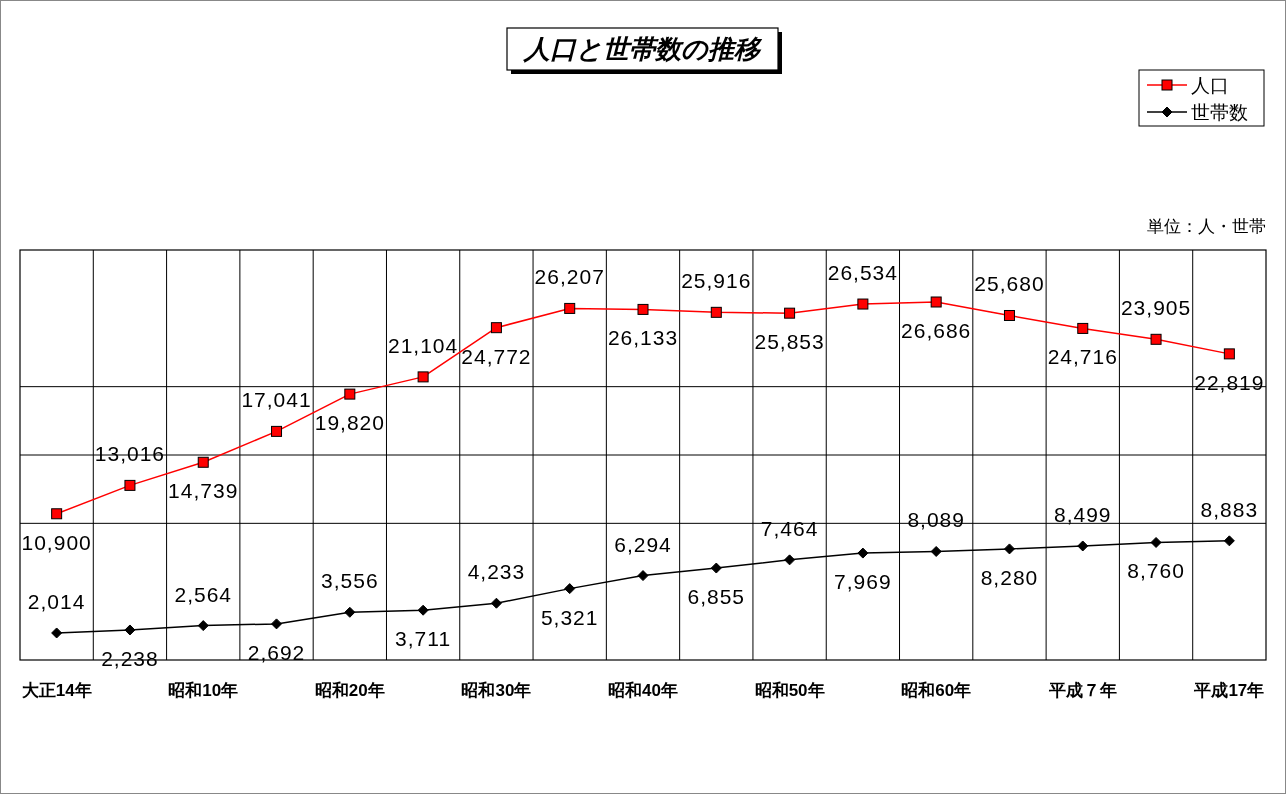  What do you see at coordinates (863, 582) in the screenshot?
I see `data-label: 7,969` at bounding box center [863, 582].